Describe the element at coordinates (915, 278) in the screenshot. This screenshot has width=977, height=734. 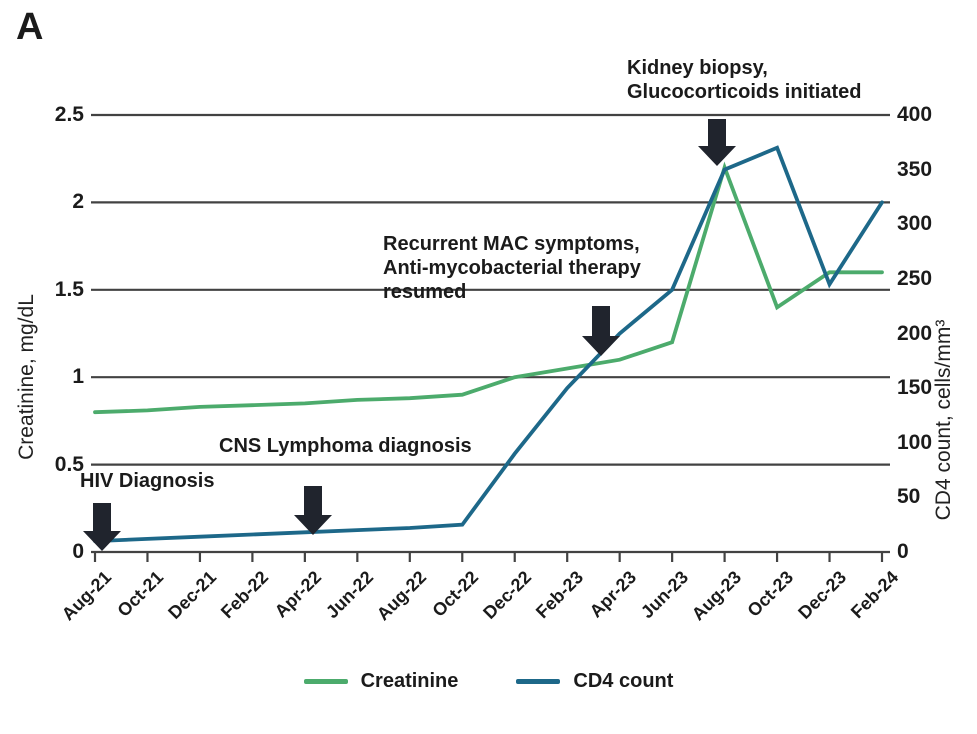
I see `y-tick-label-right: 250` at that location.